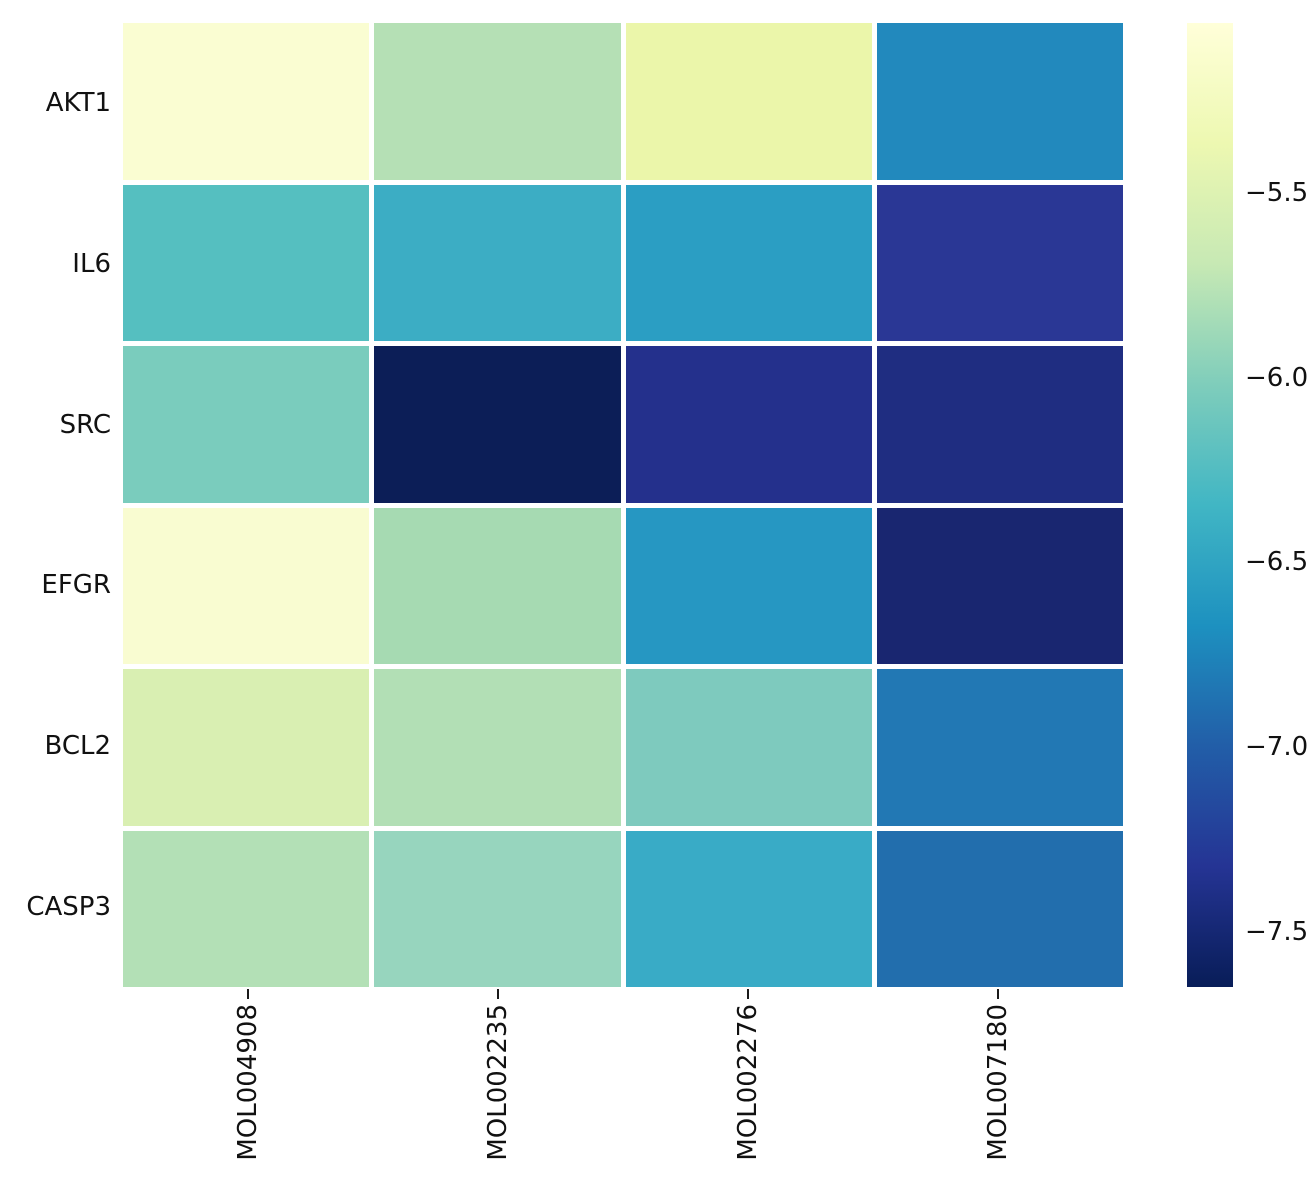 The width and height of the screenshot is (1311, 1189). I want to click on y-tick-label-CASP3: CASP3, so click(68, 906).